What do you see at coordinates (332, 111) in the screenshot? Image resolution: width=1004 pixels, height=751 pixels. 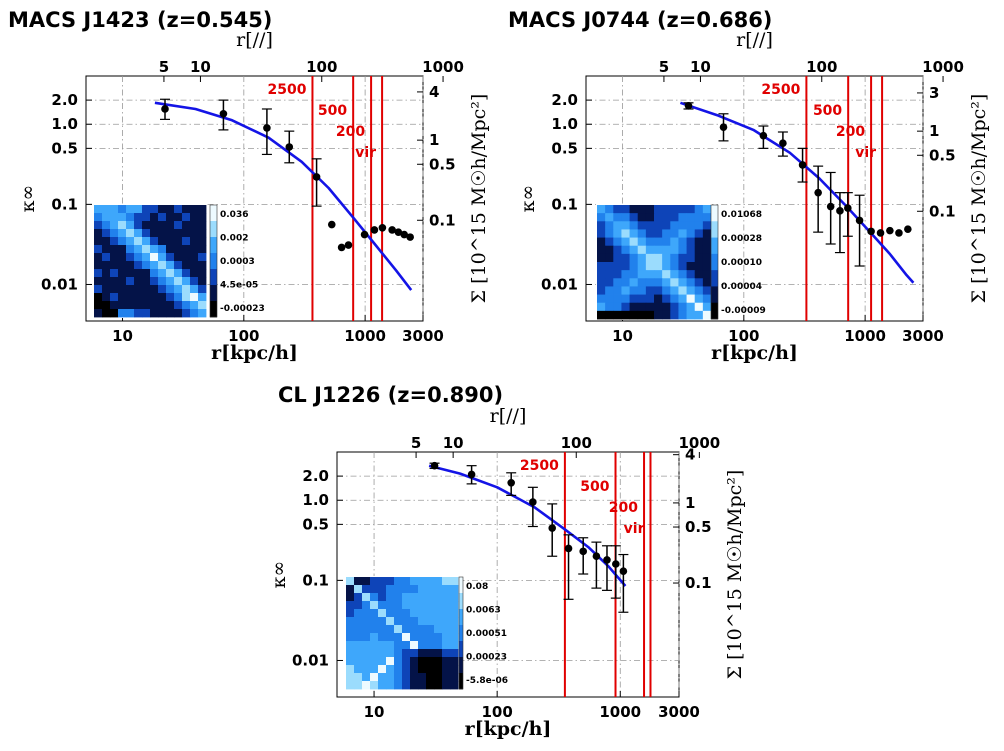 I see `radius-label: 500` at bounding box center [332, 111].